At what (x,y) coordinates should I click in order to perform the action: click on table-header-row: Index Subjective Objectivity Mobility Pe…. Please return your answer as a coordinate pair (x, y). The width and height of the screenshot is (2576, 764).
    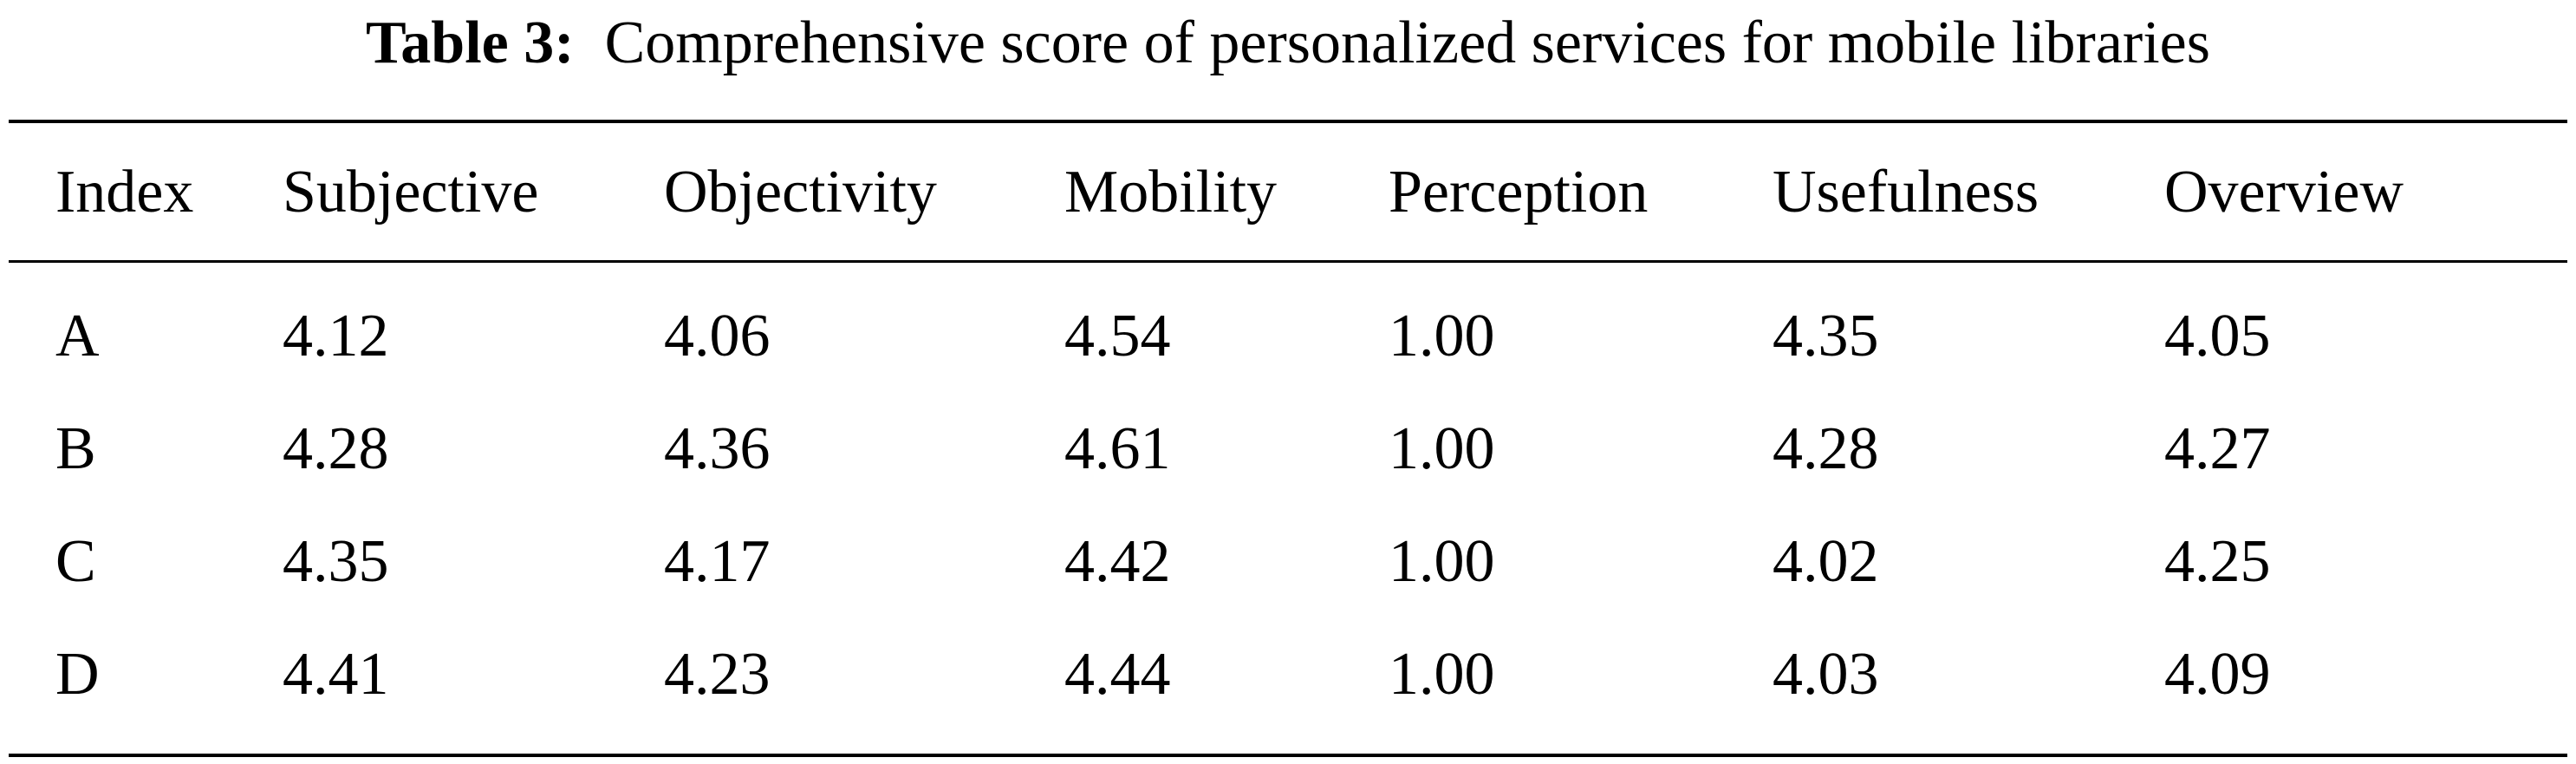
    Looking at the image, I should click on (1288, 192).